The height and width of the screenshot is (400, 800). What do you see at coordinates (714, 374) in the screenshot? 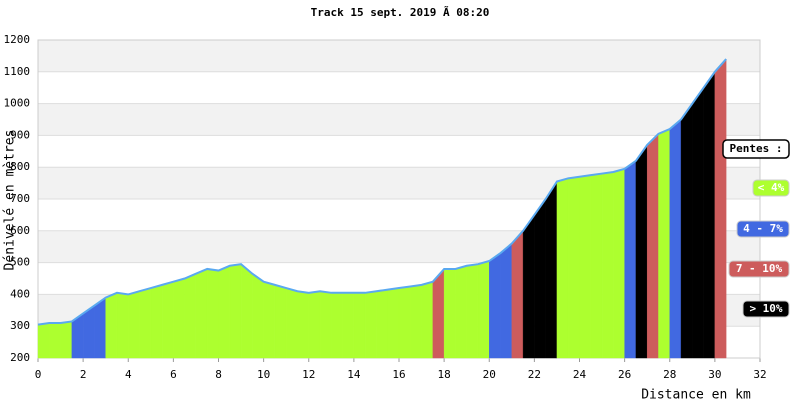
I see `x-tick-label: 30` at bounding box center [714, 374].